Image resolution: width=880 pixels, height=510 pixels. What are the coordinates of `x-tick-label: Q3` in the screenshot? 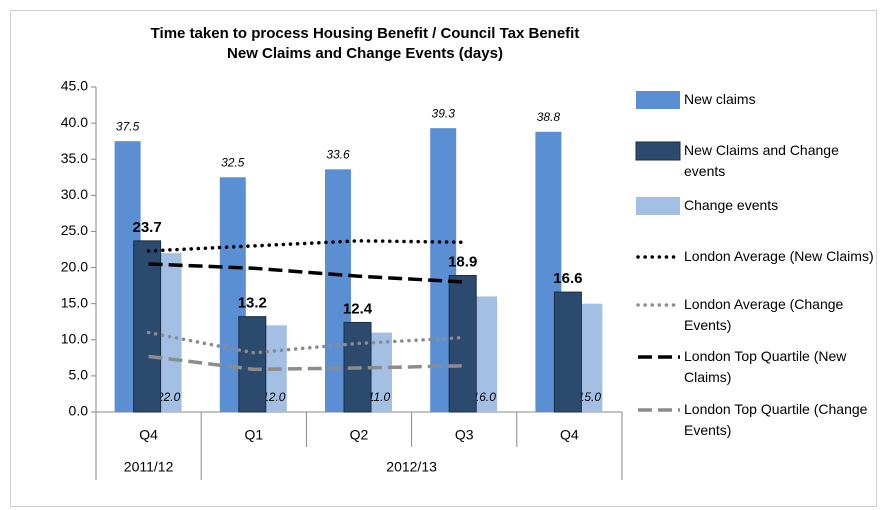 It's located at (464, 435).